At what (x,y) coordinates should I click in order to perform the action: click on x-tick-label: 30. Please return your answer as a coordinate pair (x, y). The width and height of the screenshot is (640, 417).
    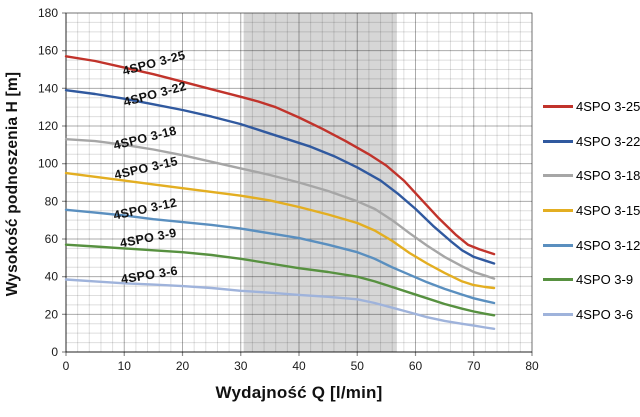
    Looking at the image, I should click on (241, 366).